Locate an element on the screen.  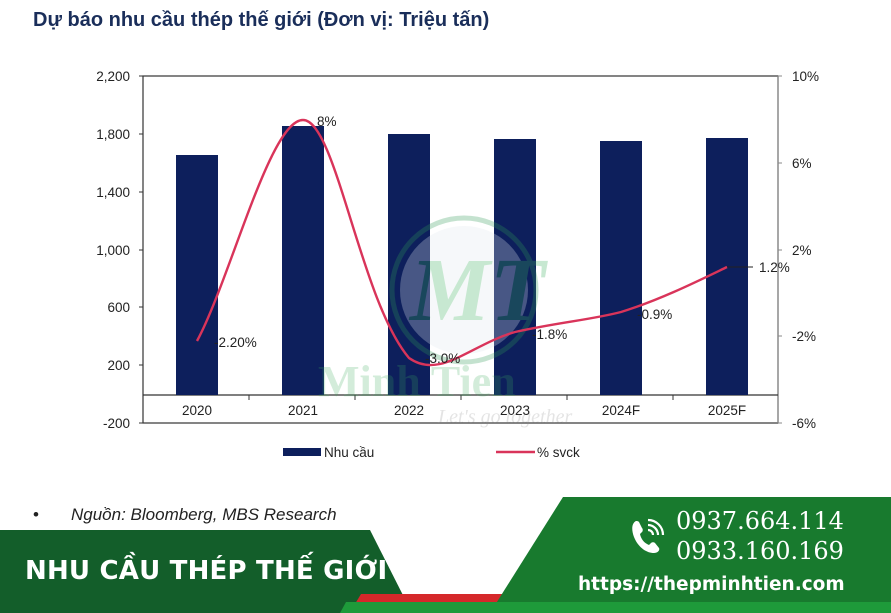
svg-text: 1,000 is located at coordinates (113, 250).